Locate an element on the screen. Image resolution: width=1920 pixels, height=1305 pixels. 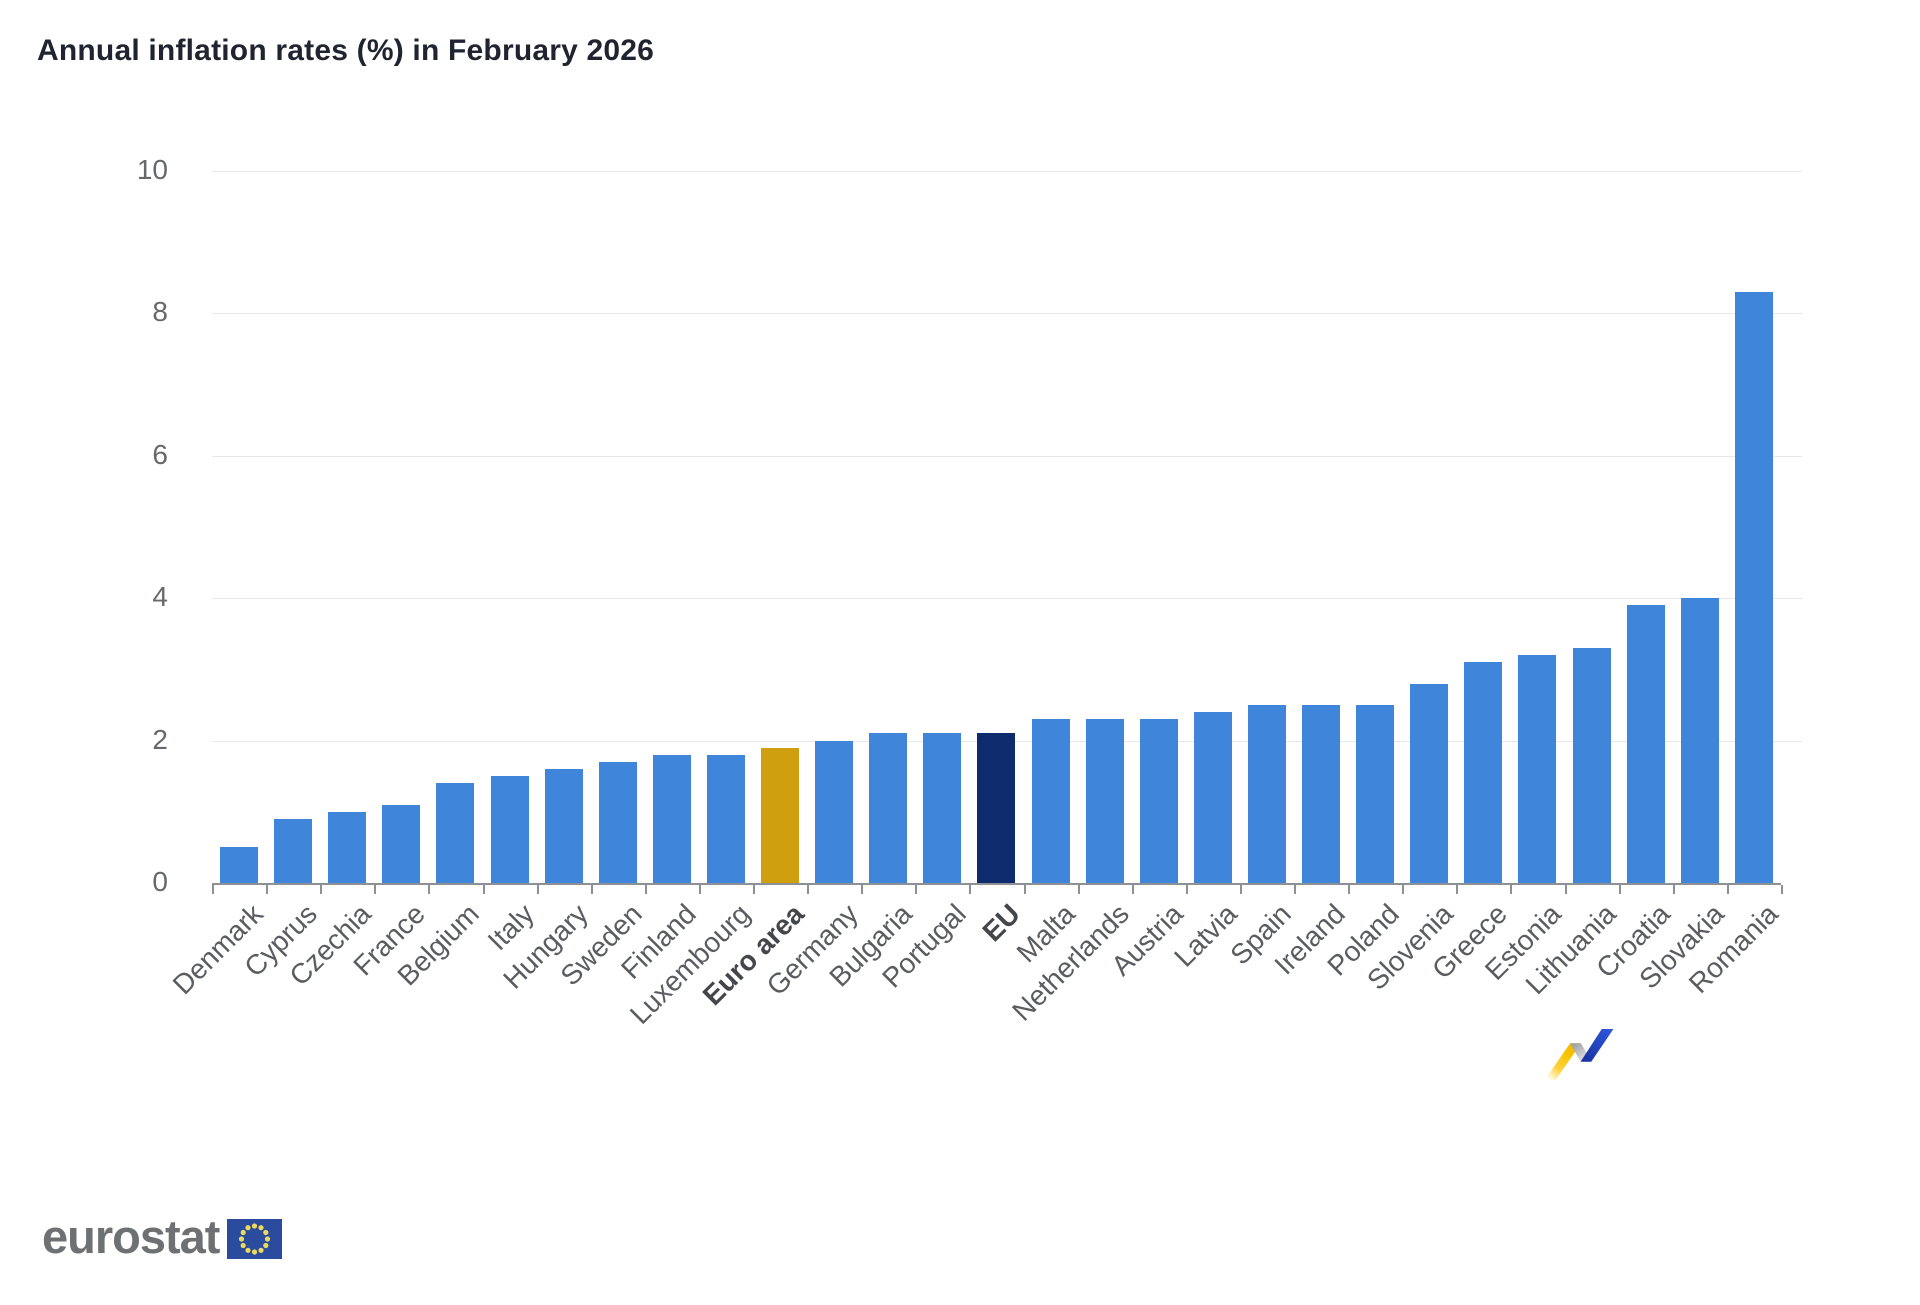
bar-denmark is located at coordinates (239, 865).